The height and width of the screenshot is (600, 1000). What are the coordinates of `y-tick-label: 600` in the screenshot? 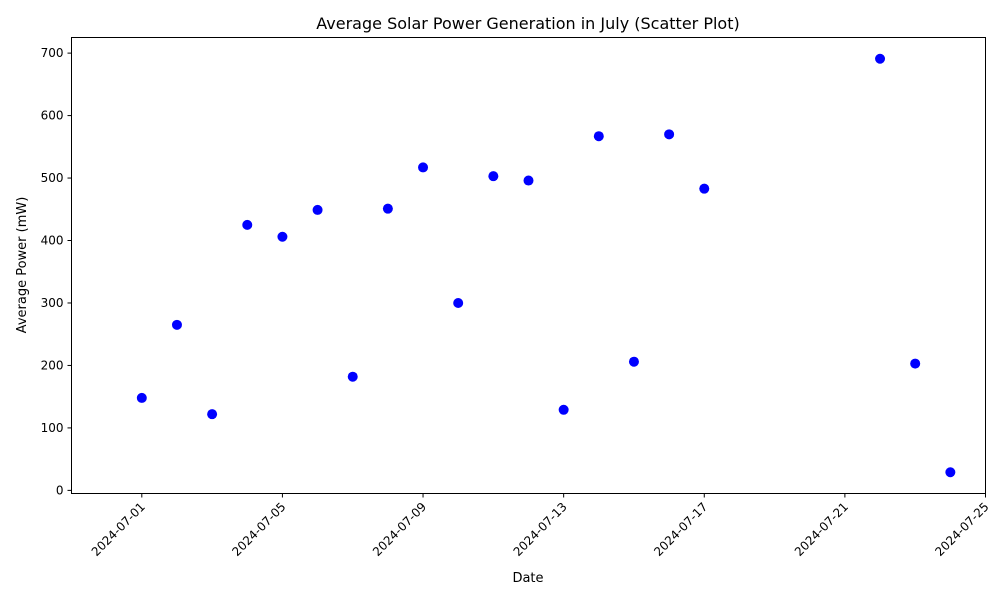 It's located at (52, 116).